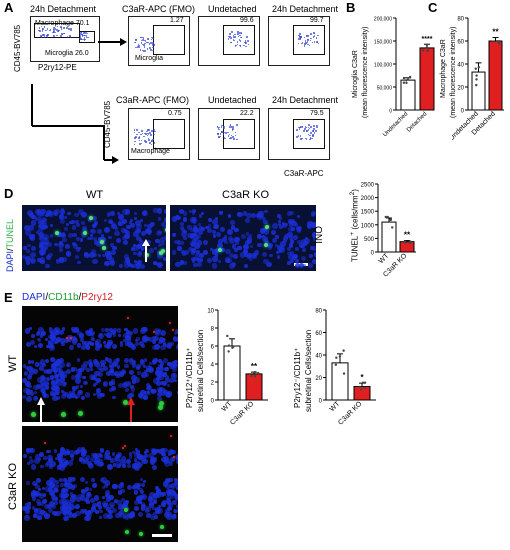  Describe the element at coordinates (297, 377) in the screenshot. I see `panel-e-right-ylabel-1: P2ry12⁻/CD11b⁺` at that location.